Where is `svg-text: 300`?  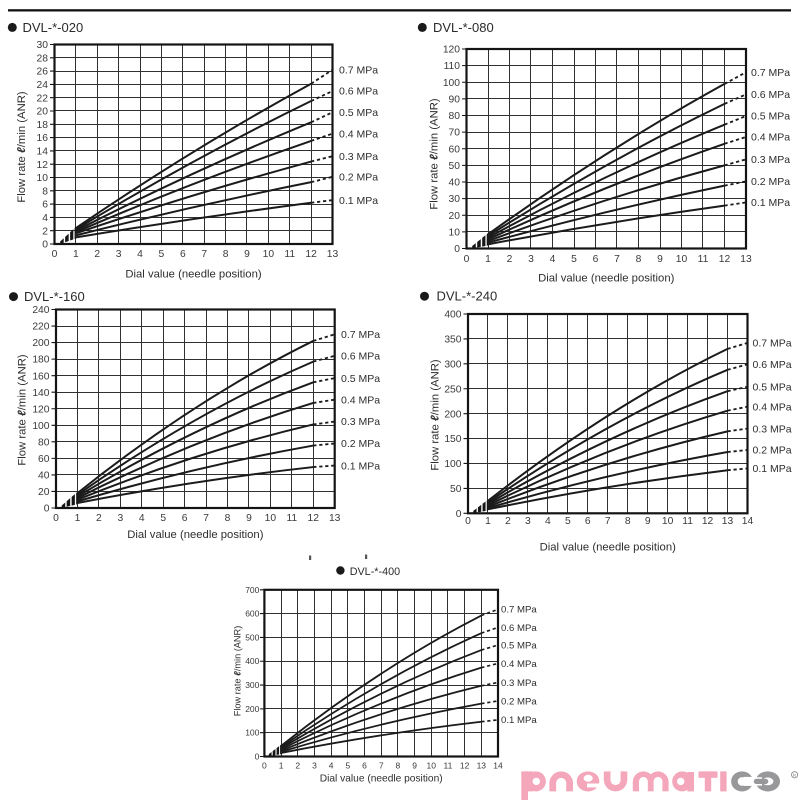
svg-text: 300 is located at coordinates (252, 685).